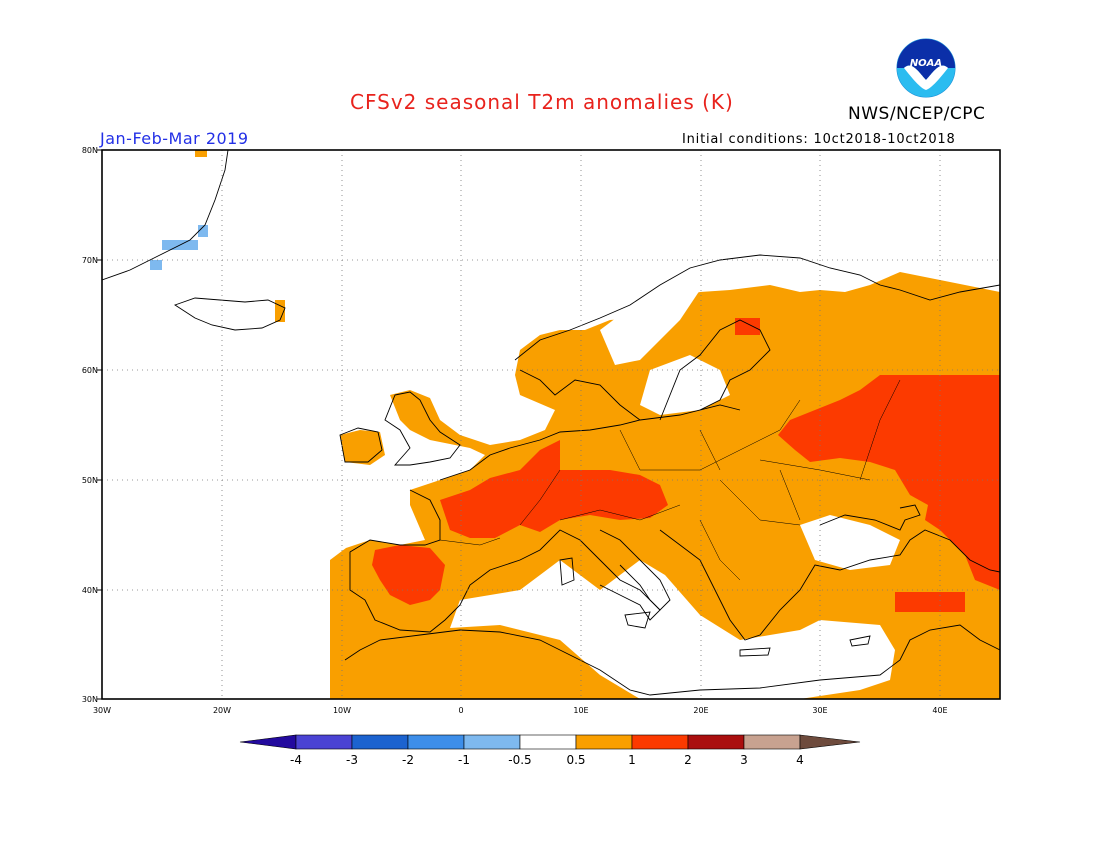 The width and height of the screenshot is (1100, 850). Describe the element at coordinates (580, 710) in the screenshot. I see `lon-label-10e: 10E` at that location.